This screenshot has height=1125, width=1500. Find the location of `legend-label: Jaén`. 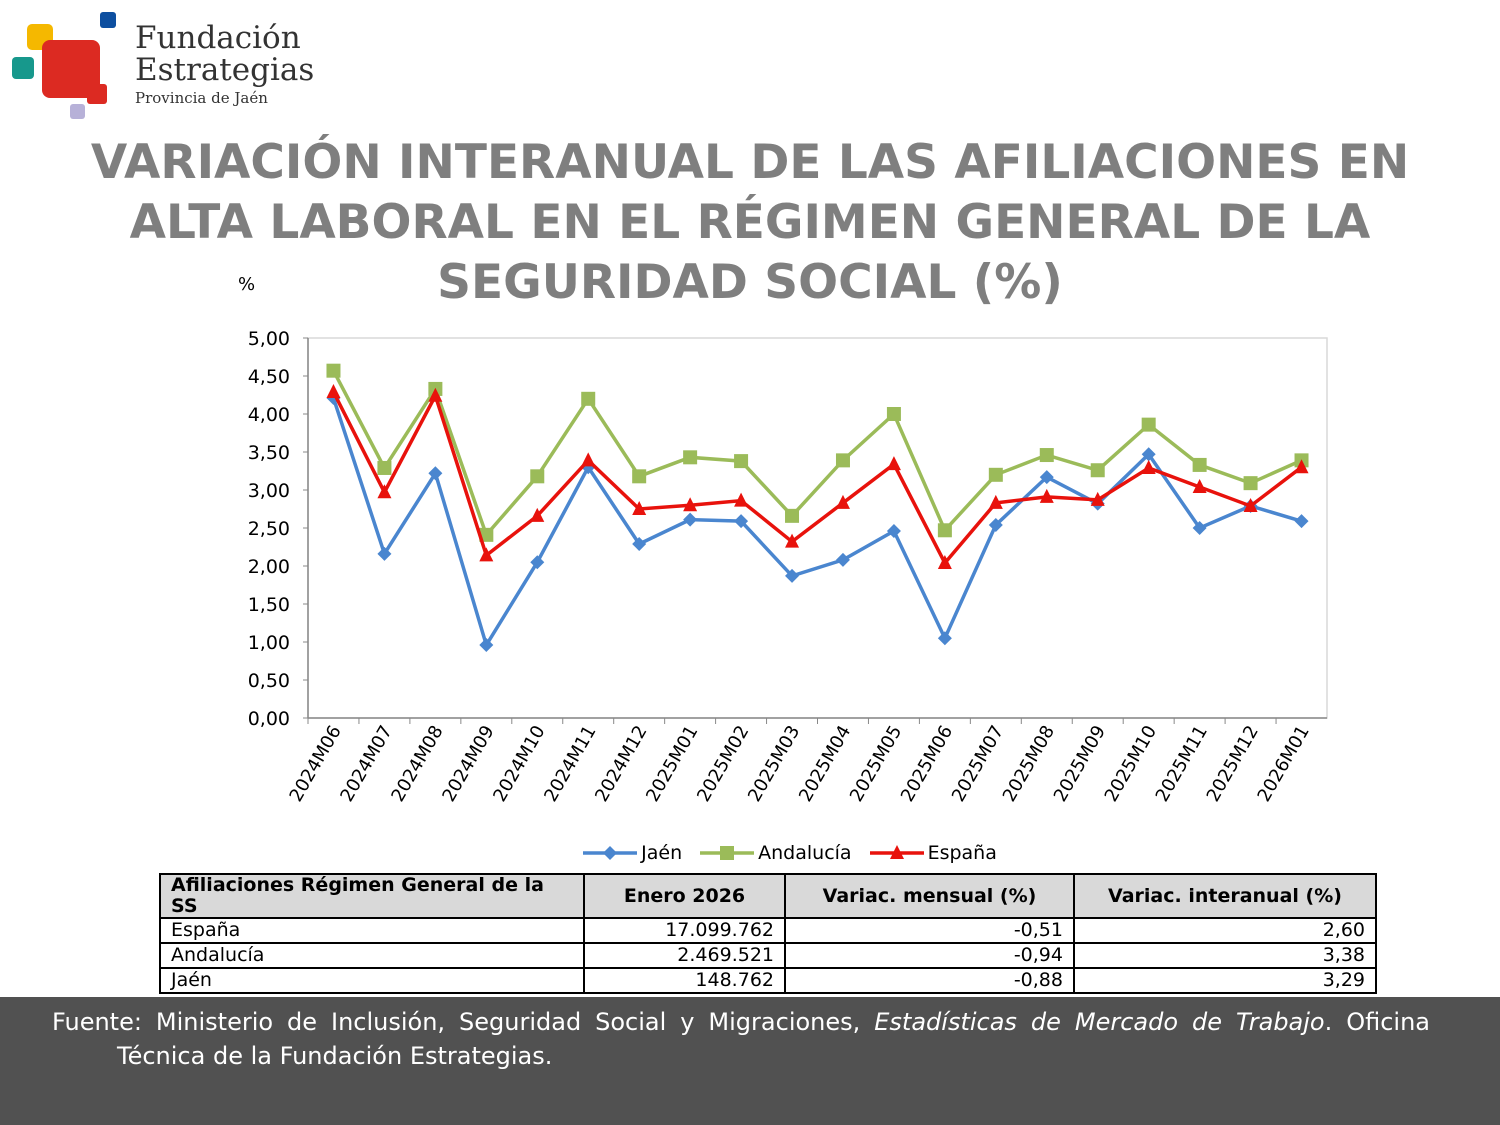

legend-label: Jaén is located at coordinates (662, 853).